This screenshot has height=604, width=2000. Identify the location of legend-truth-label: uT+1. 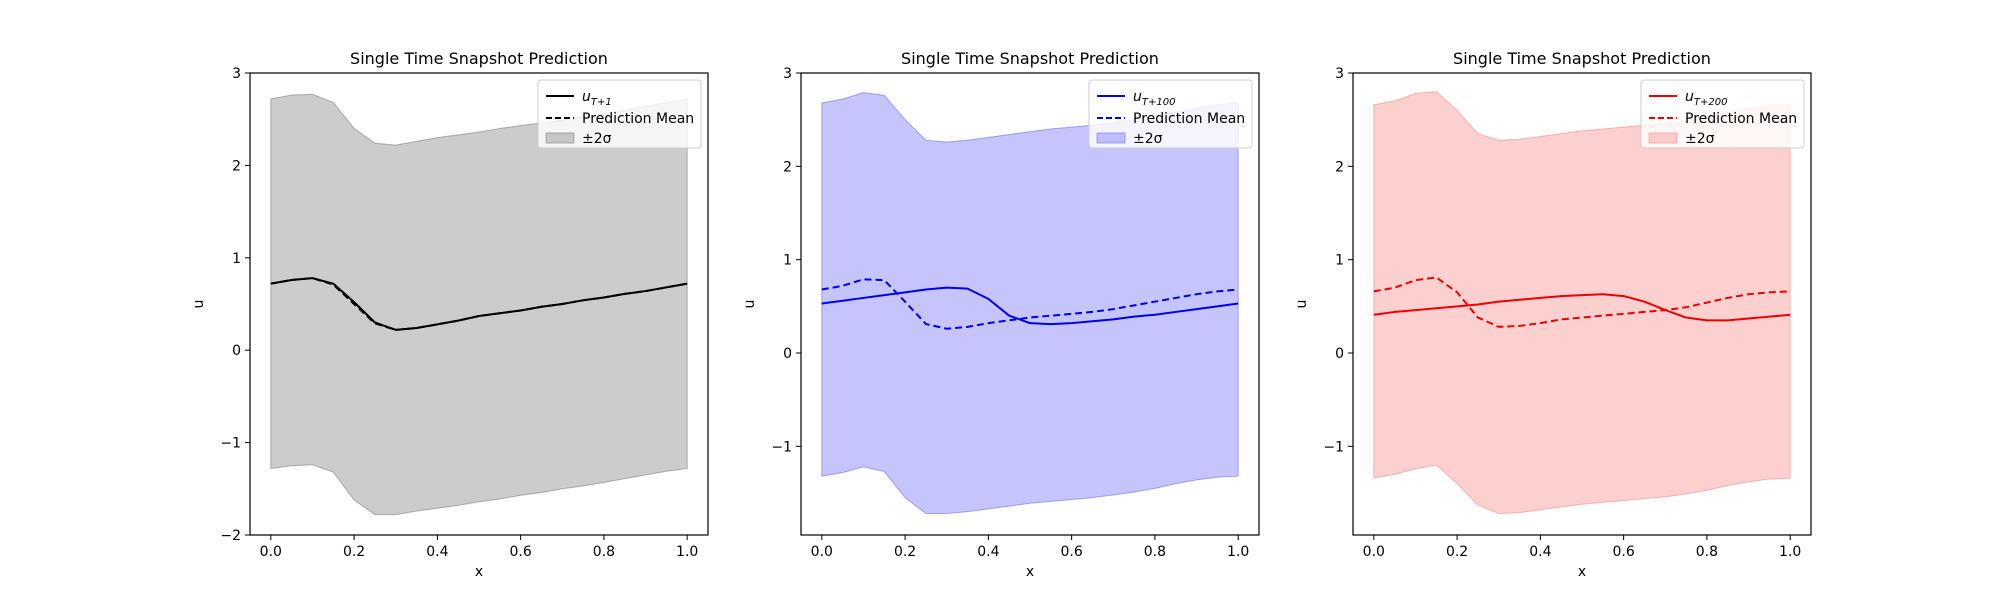
(597, 98).